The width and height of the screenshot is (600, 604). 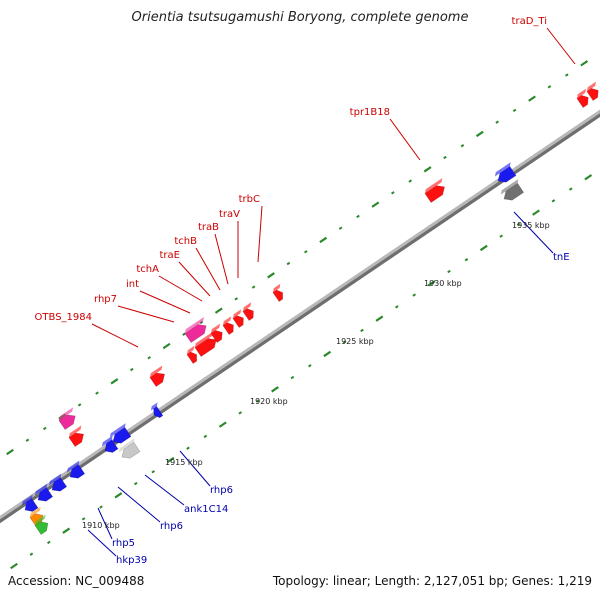 I want to click on label-otbs-1984: OTBS_1984, so click(x=63, y=317).